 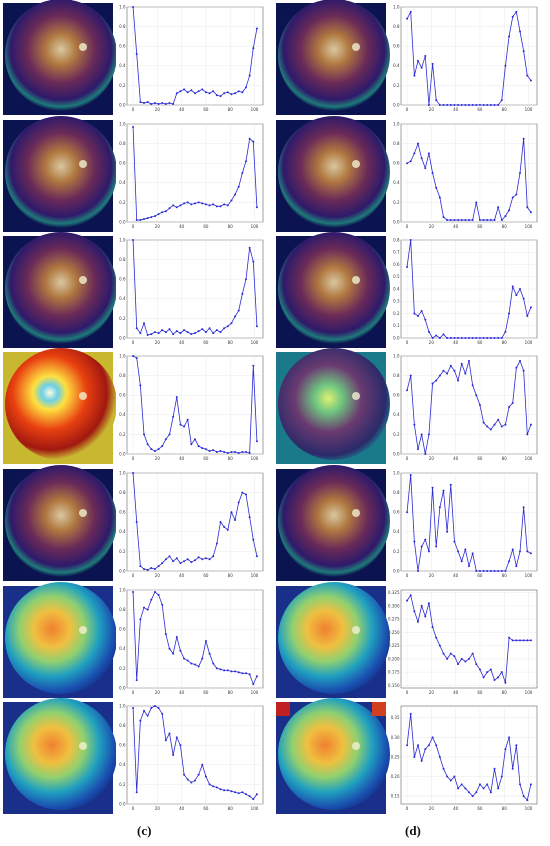 What do you see at coordinates (122, 784) in the screenshot?
I see `y-tick-label: 0.2` at bounding box center [122, 784].